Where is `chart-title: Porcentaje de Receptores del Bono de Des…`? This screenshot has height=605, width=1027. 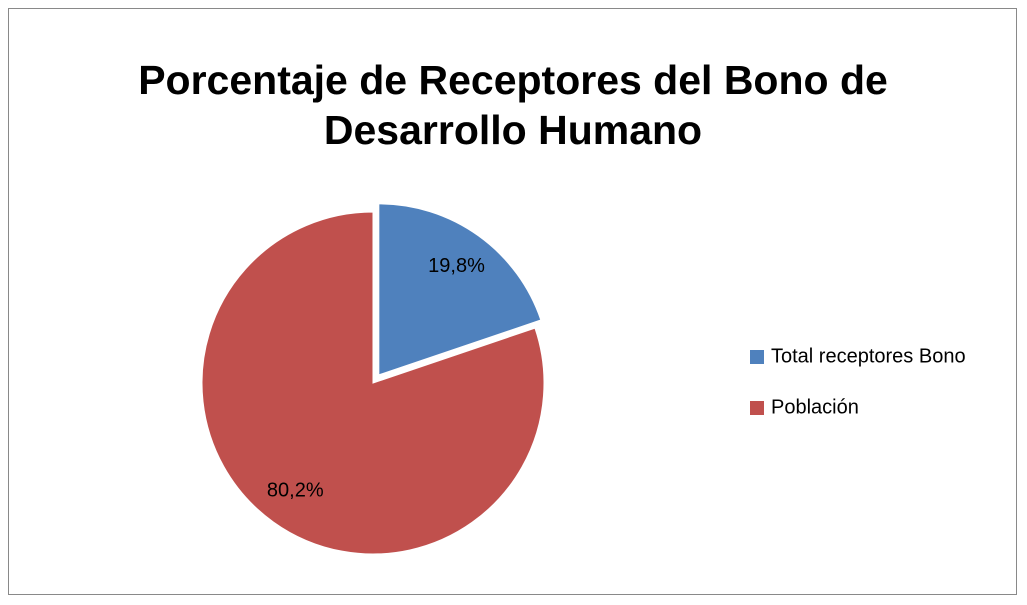 chart-title: Porcentaje de Receptores del Bono de Des… is located at coordinates (513, 105).